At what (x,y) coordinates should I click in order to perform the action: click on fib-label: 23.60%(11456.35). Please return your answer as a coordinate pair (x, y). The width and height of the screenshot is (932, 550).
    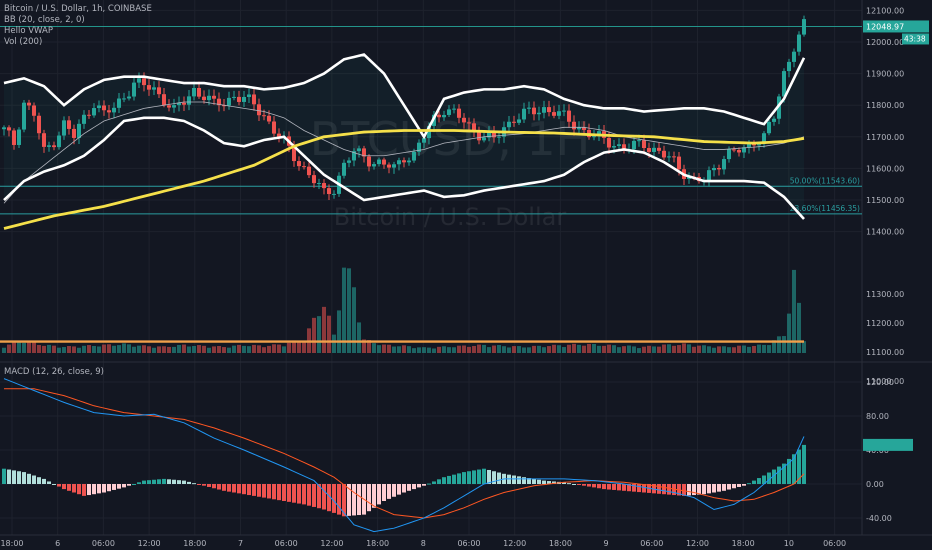
    Looking at the image, I should click on (825, 208).